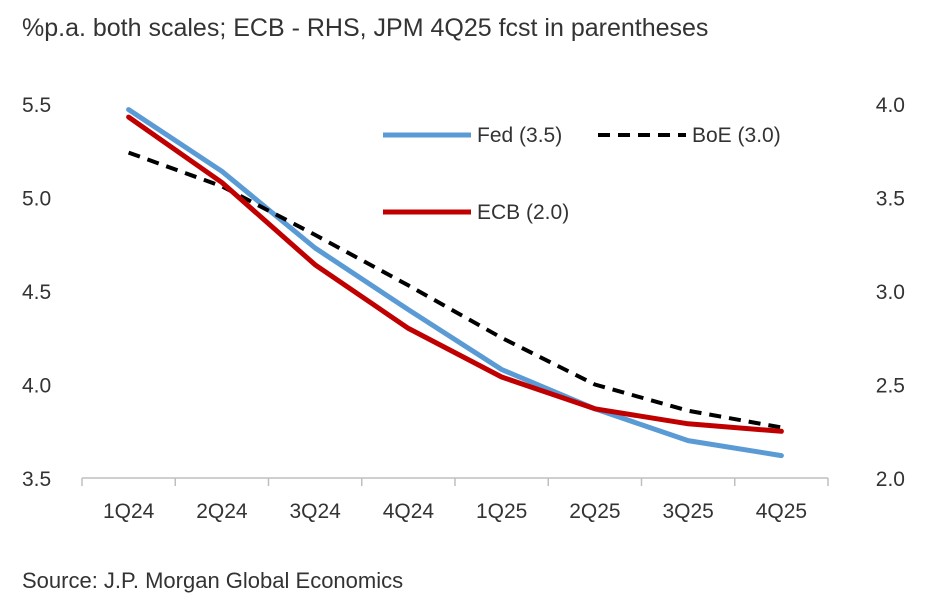 The height and width of the screenshot is (616, 936). I want to click on left-tick-label: 3.5, so click(36, 479).